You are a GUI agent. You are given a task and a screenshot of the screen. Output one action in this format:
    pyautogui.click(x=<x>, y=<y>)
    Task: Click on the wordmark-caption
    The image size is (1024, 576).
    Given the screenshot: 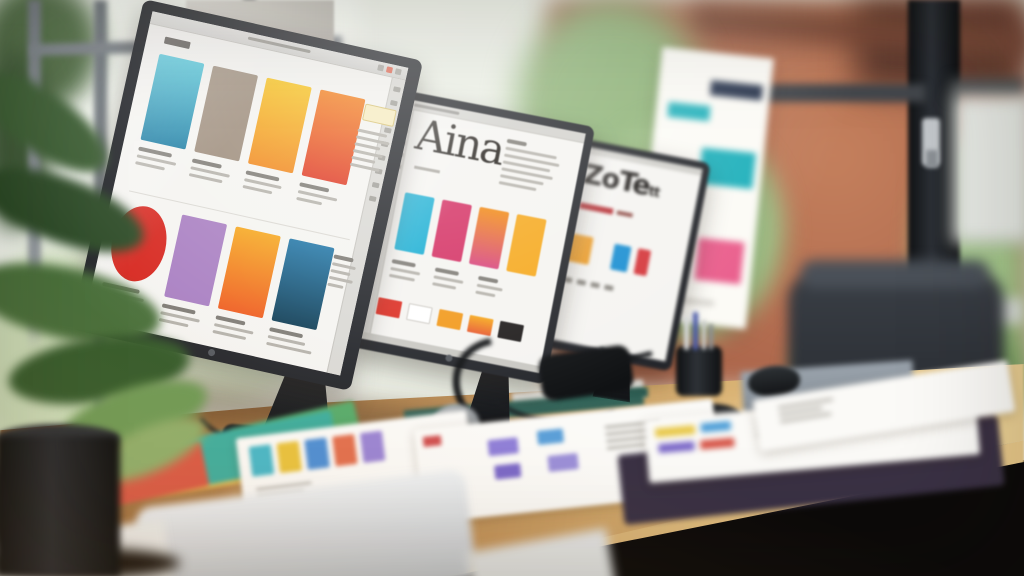 What is the action you would take?
    pyautogui.click(x=427, y=169)
    